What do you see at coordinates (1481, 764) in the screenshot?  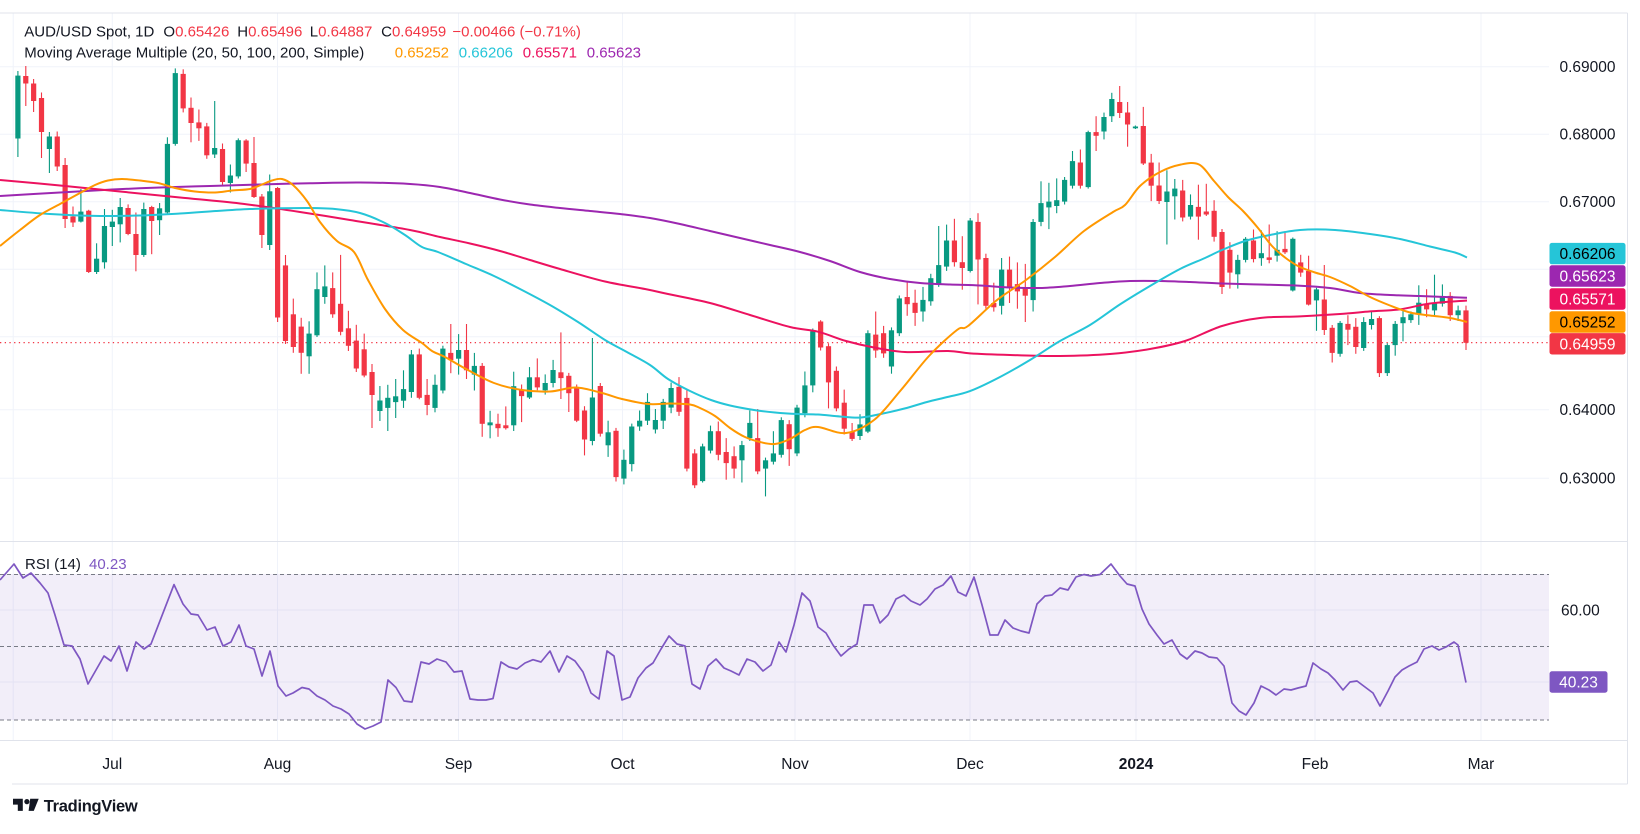 I see `svg-text: Mar` at bounding box center [1481, 764].